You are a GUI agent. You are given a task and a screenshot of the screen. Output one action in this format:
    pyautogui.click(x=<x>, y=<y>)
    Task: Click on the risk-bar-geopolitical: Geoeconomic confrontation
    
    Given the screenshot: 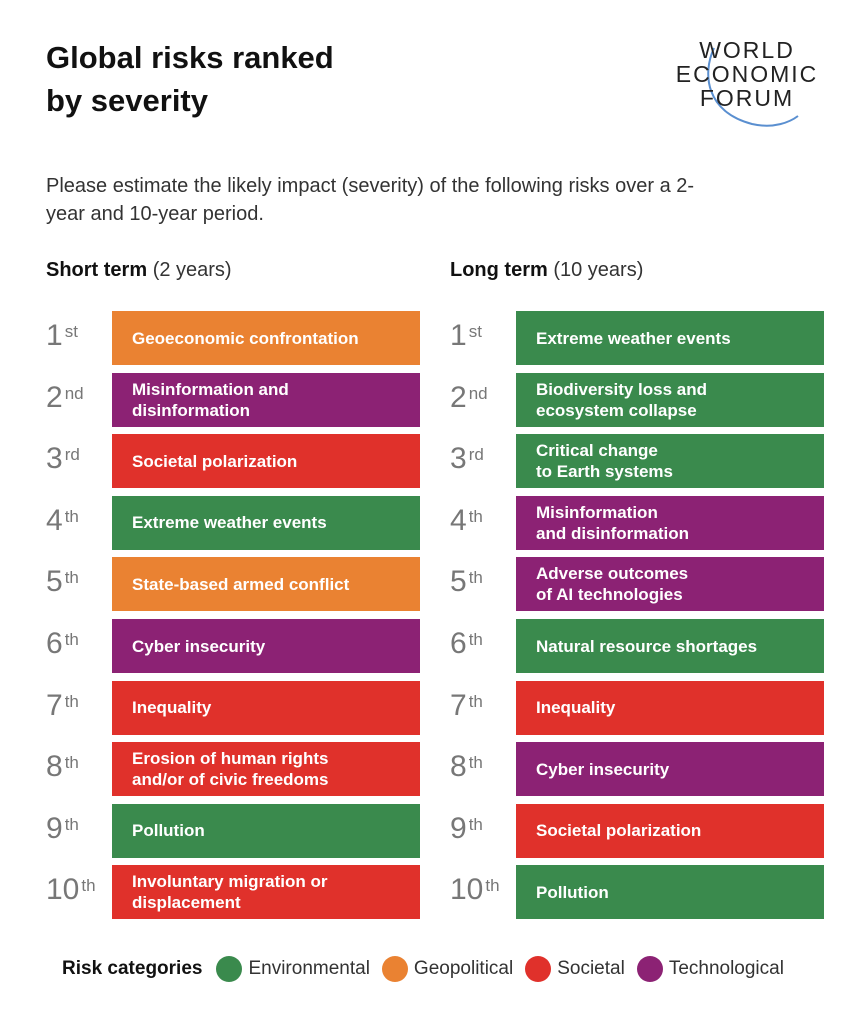 What is the action you would take?
    pyautogui.click(x=266, y=338)
    